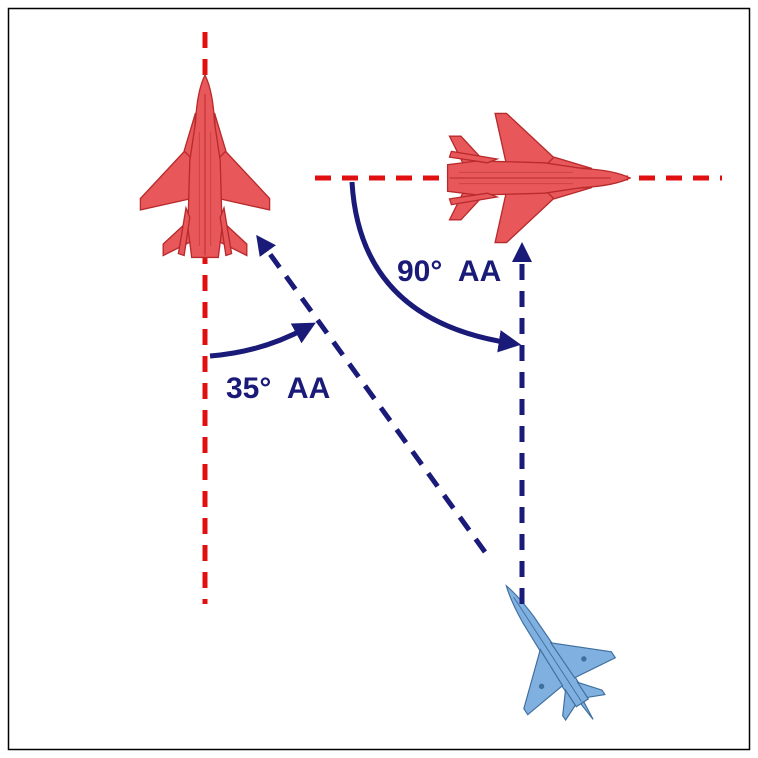 This screenshot has width=758, height=758. I want to click on label-aa-35: 35° AA, so click(278, 388).